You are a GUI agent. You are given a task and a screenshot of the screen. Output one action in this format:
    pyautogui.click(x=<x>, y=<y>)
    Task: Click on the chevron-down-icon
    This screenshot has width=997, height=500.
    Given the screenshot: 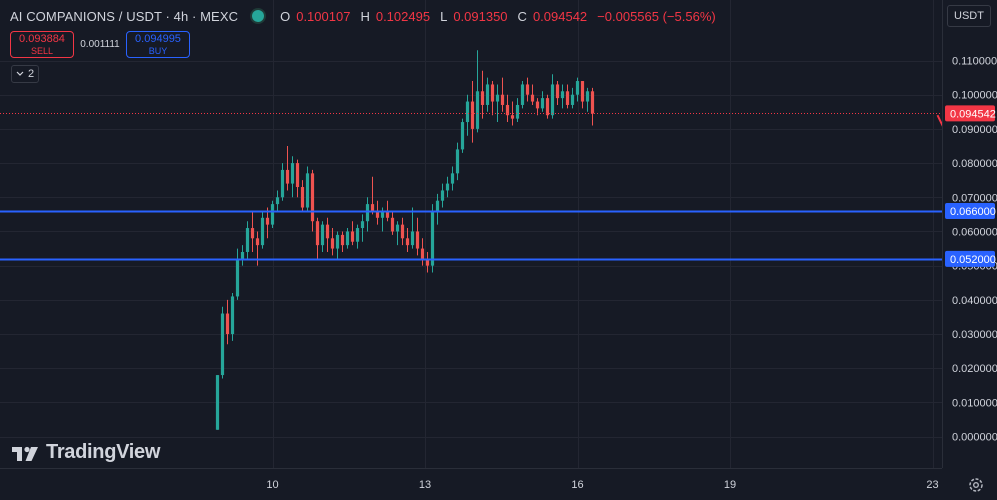 What is the action you would take?
    pyautogui.click(x=20, y=73)
    